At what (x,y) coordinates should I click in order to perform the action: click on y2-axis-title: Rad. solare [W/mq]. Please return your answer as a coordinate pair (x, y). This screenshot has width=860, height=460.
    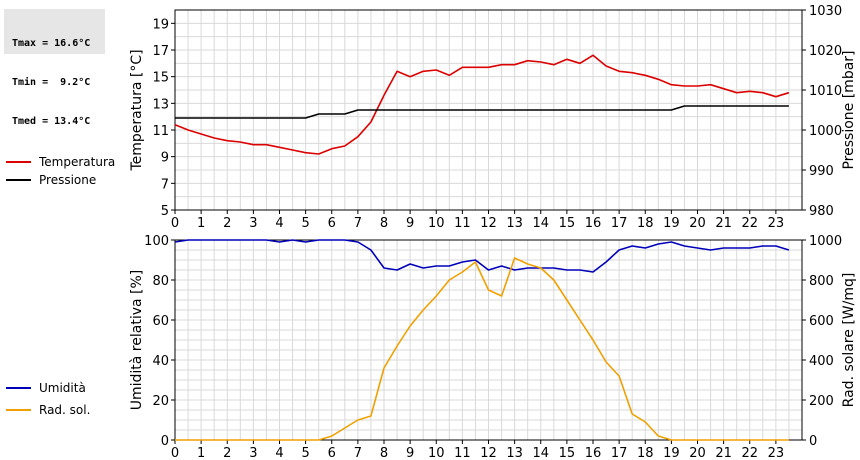
    Looking at the image, I should click on (849, 340).